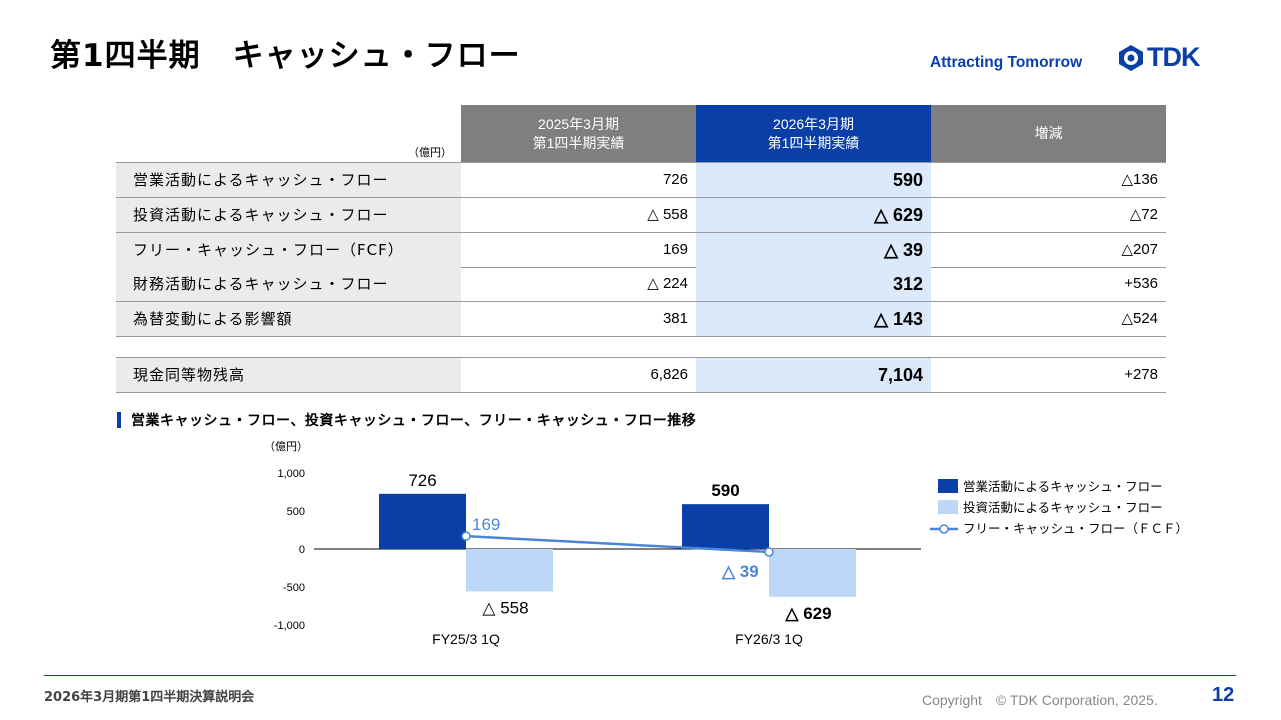 This screenshot has width=1281, height=720. I want to click on header-curr-line1: 2026年3月期, so click(813, 123).